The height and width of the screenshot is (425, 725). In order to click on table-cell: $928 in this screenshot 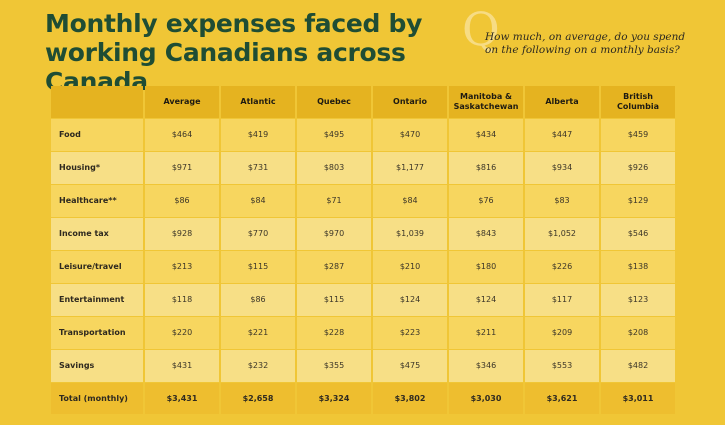, I will do `click(182, 234)`.